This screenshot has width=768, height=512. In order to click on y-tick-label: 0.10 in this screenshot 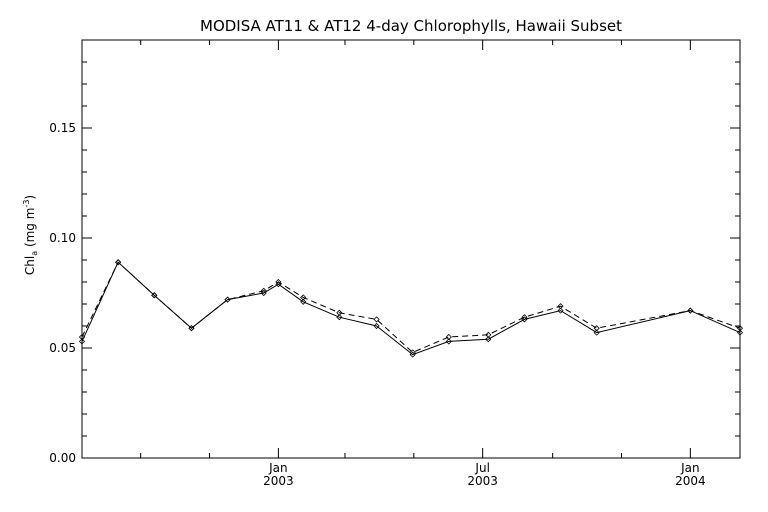, I will do `click(62, 238)`.